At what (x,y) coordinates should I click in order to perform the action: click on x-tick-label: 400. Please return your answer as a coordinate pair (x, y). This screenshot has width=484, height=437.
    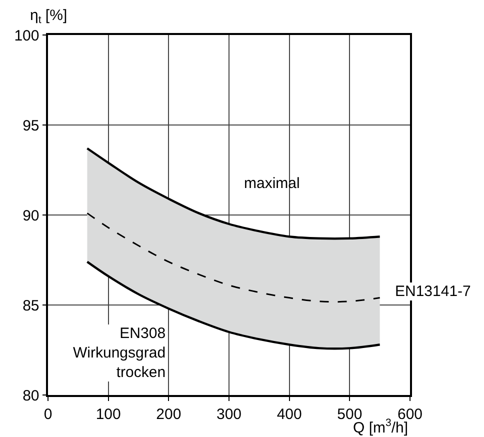
    Looking at the image, I should click on (289, 414).